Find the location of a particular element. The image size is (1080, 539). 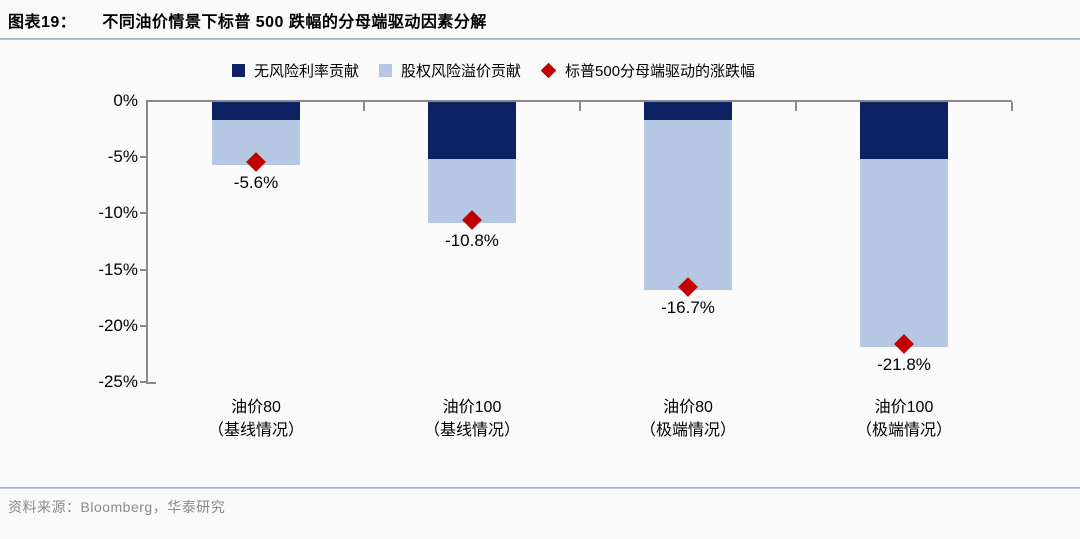

title-divider is located at coordinates (540, 39).